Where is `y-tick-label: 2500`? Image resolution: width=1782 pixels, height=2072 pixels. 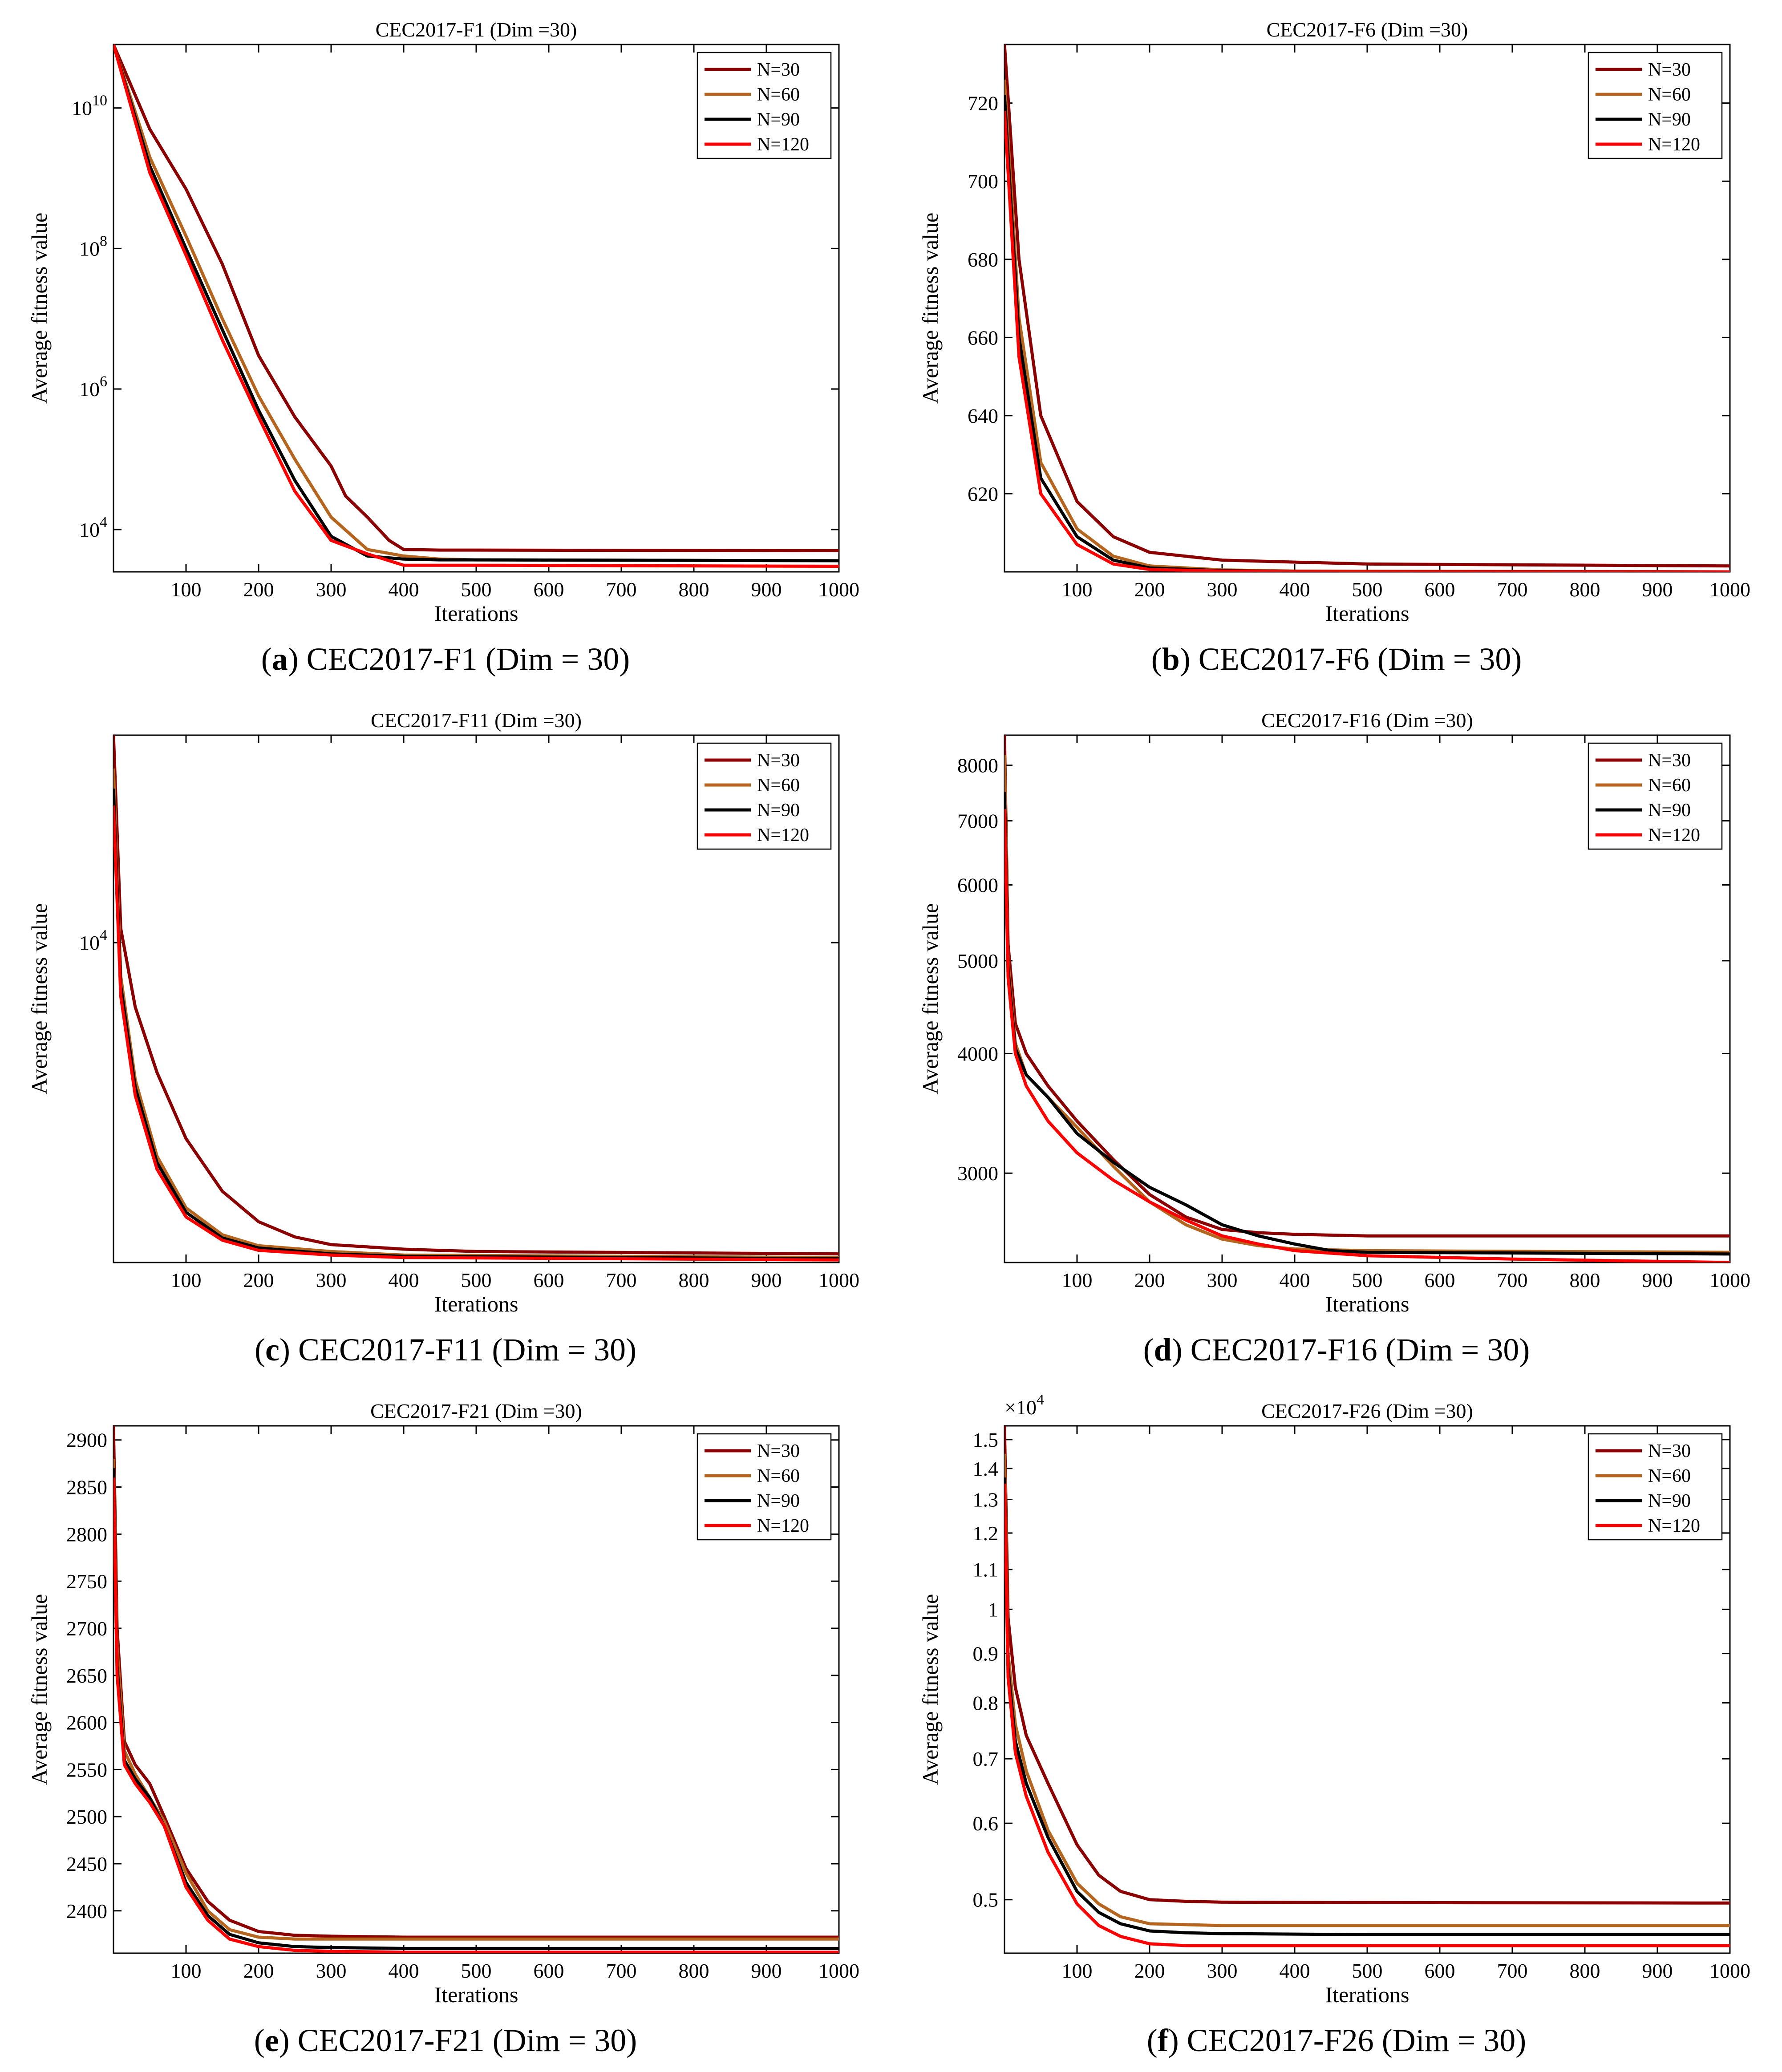
y-tick-label: 2500 is located at coordinates (87, 1816).